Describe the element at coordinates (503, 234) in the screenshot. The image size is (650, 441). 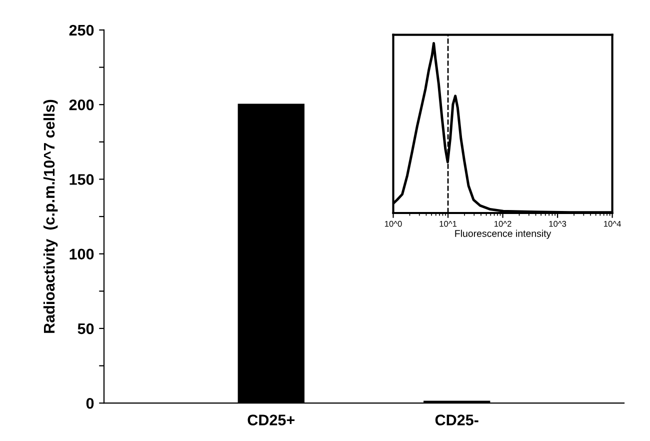
I see `x-axis-title: Fluorescence intensity` at that location.